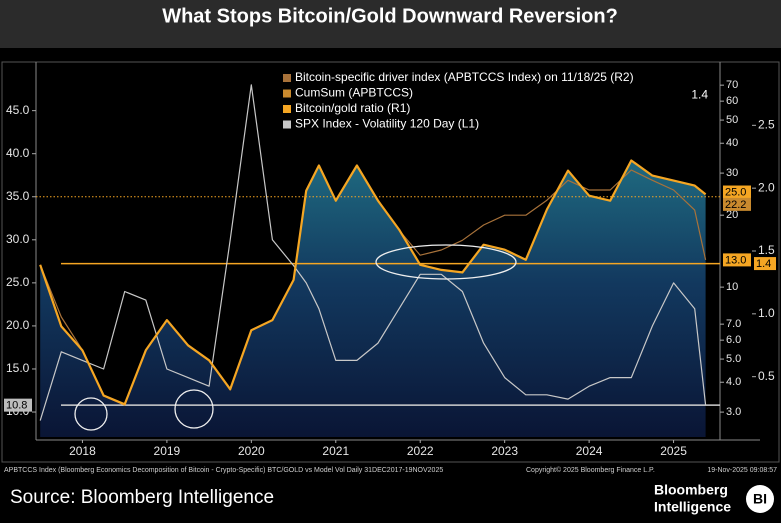  I want to click on x-tick-label: 2025, so click(673, 451).